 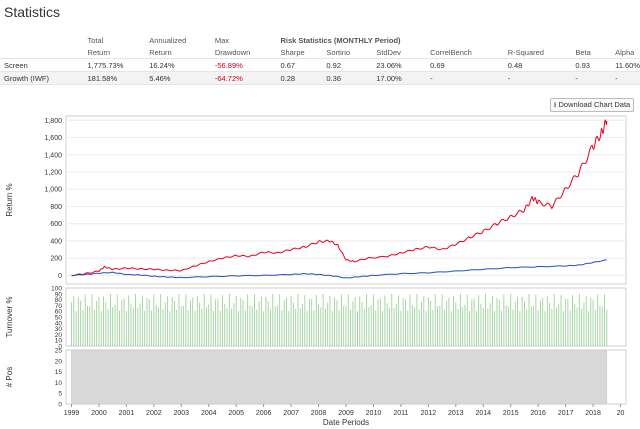 What do you see at coordinates (42, 65) in the screenshot?
I see `row-label: Screen` at bounding box center [42, 65].